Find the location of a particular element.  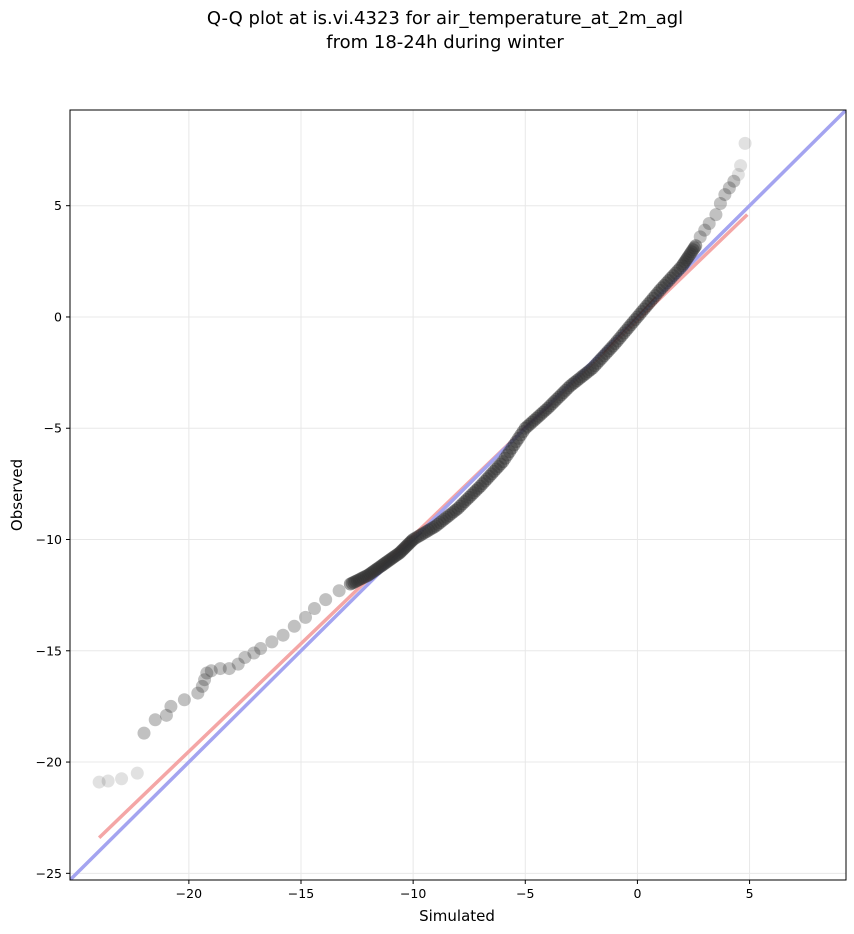

x-tick-label: −5 is located at coordinates (525, 893).